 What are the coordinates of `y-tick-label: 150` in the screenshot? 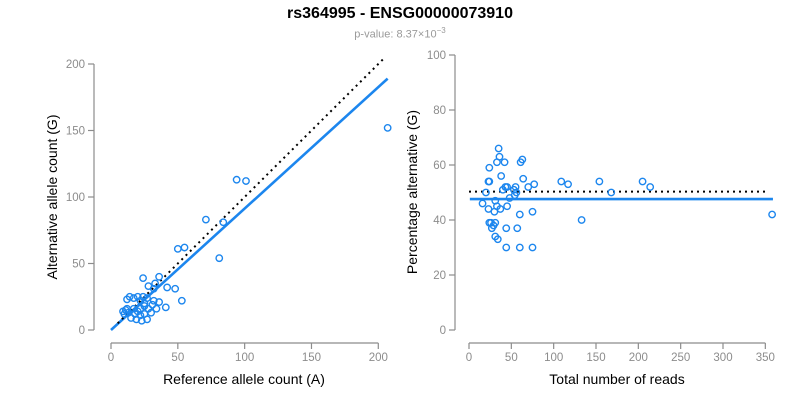 It's located at (75, 132).